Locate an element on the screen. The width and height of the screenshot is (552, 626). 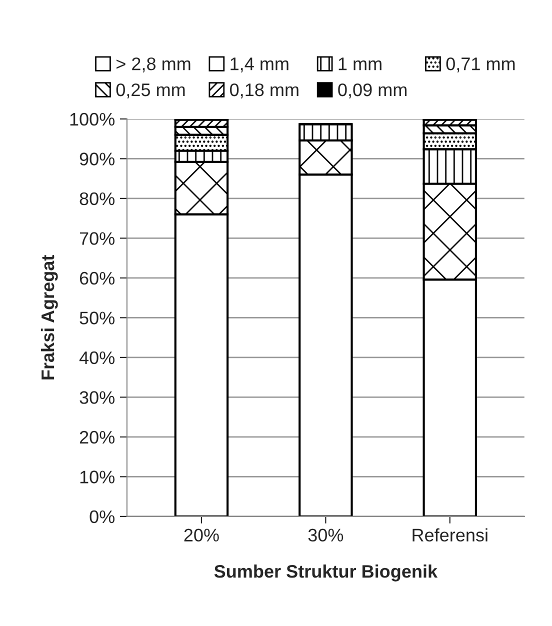
y-axis-title: Fraksi Agregat is located at coordinates (49, 317).